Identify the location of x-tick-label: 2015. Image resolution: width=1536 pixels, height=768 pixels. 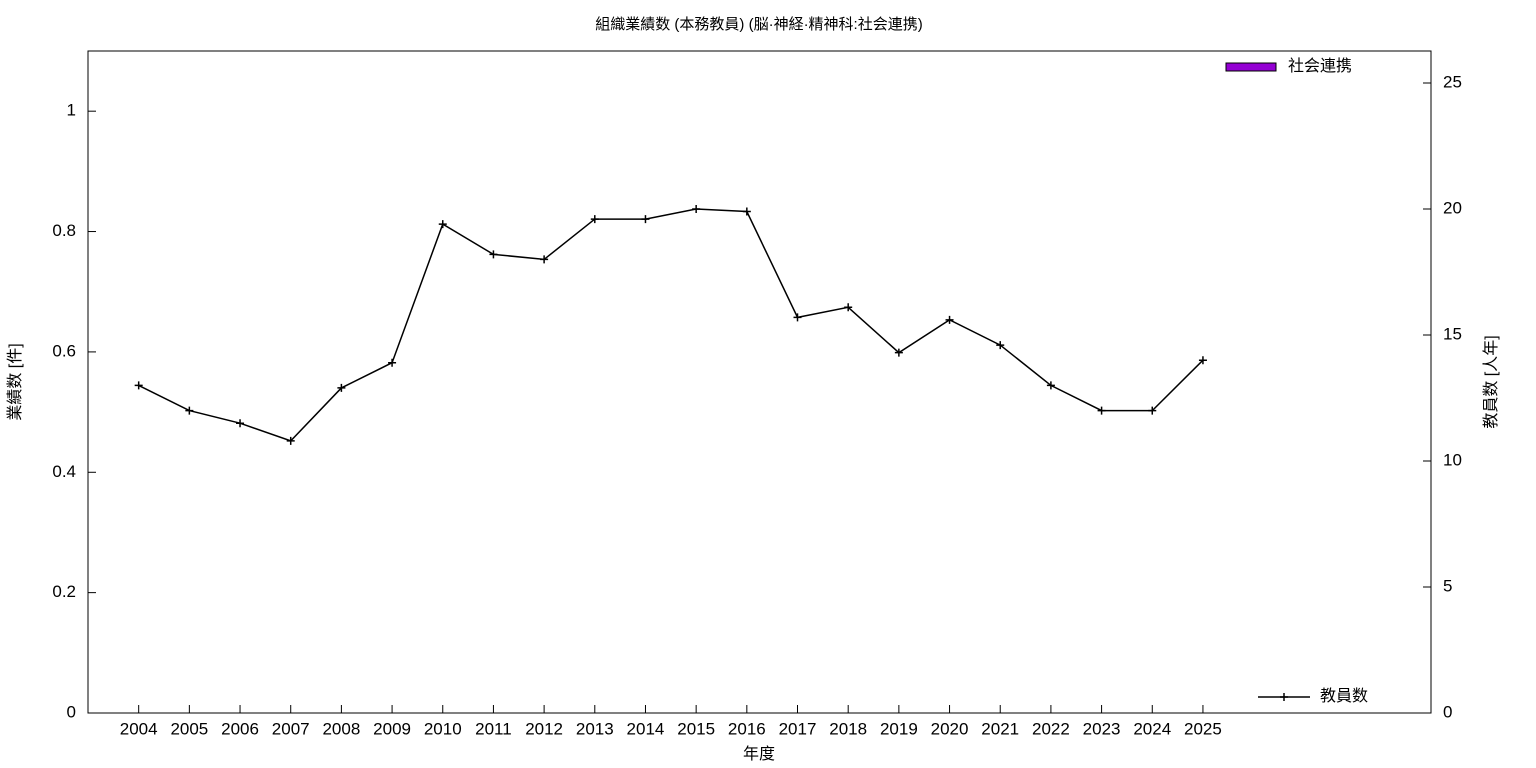
(696, 728).